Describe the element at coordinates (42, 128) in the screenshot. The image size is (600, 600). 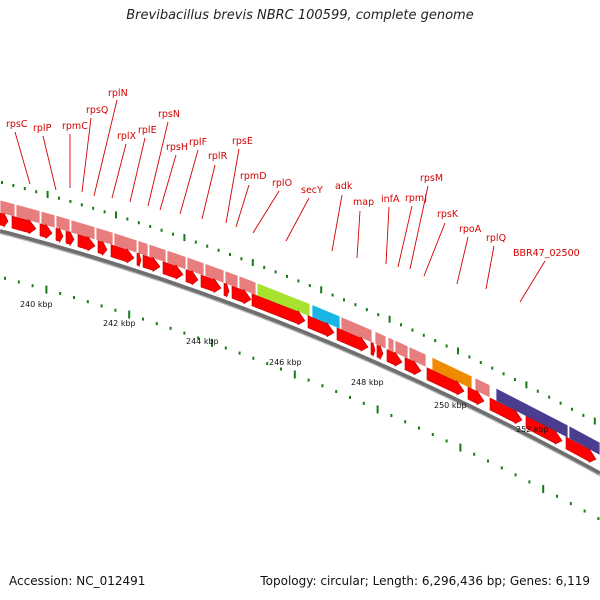
I see `gene-label: rplP` at that location.